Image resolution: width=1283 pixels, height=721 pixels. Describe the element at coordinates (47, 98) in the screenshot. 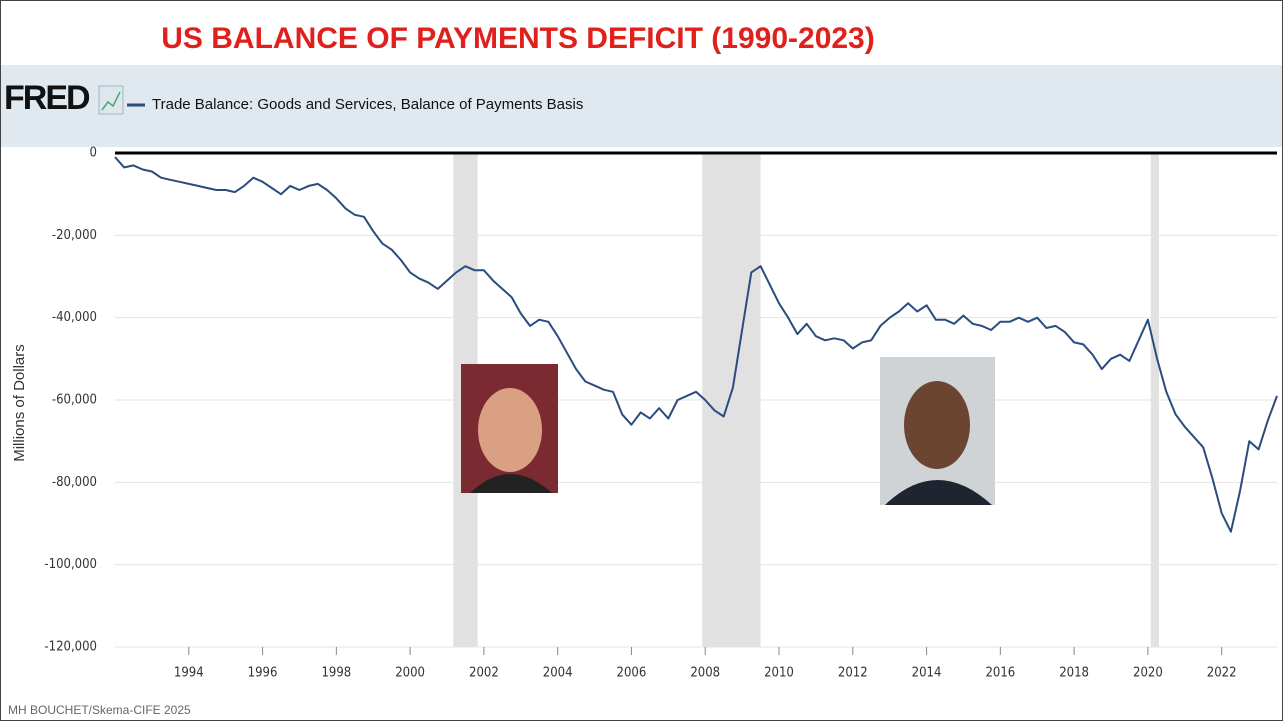

I see `logo: FRED` at that location.